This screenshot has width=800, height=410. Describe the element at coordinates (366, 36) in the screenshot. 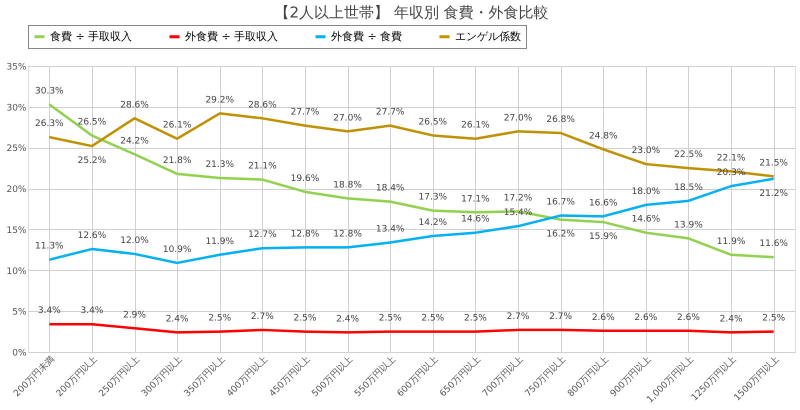

I see `legend-label: 外食費 ÷ 食費` at that location.